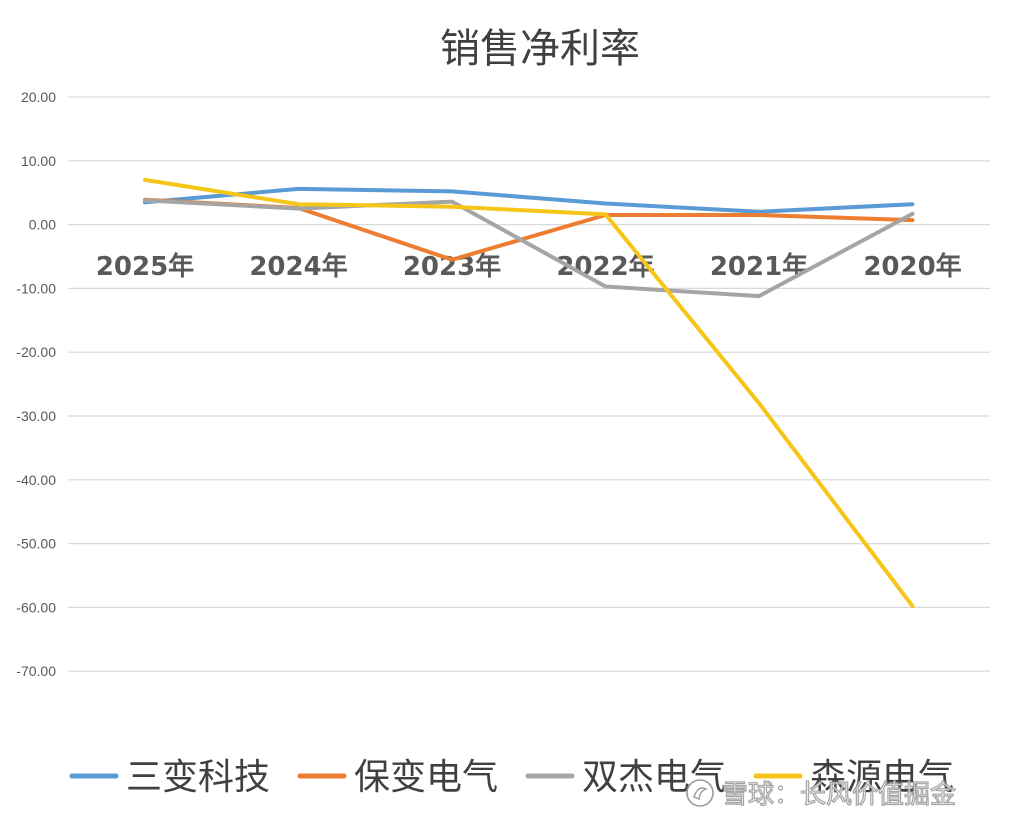  Describe the element at coordinates (36, 544) in the screenshot. I see `y-tick-label: -50.00` at that location.